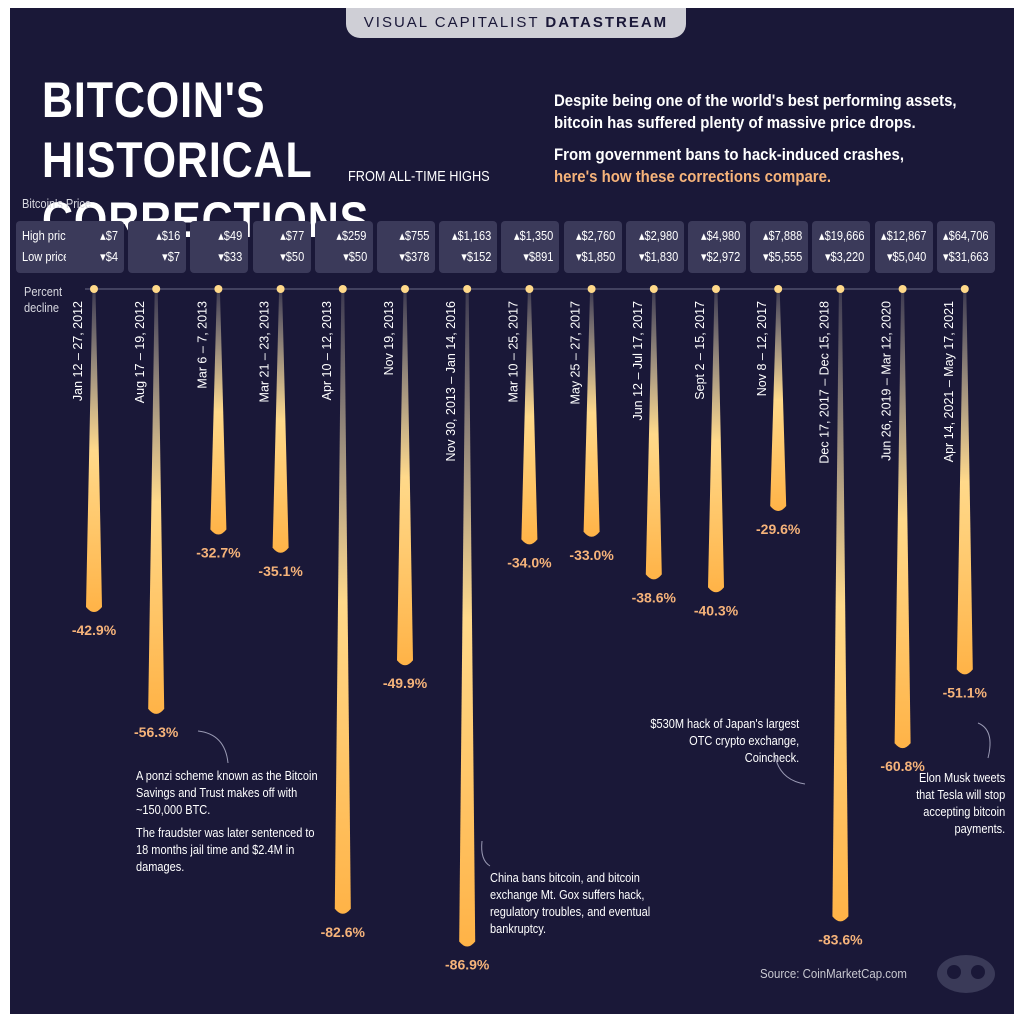 The height and width of the screenshot is (1022, 1024). I want to click on bar-group: Nov 8 – 12, 2017 -29.6%, so click(778, 411).